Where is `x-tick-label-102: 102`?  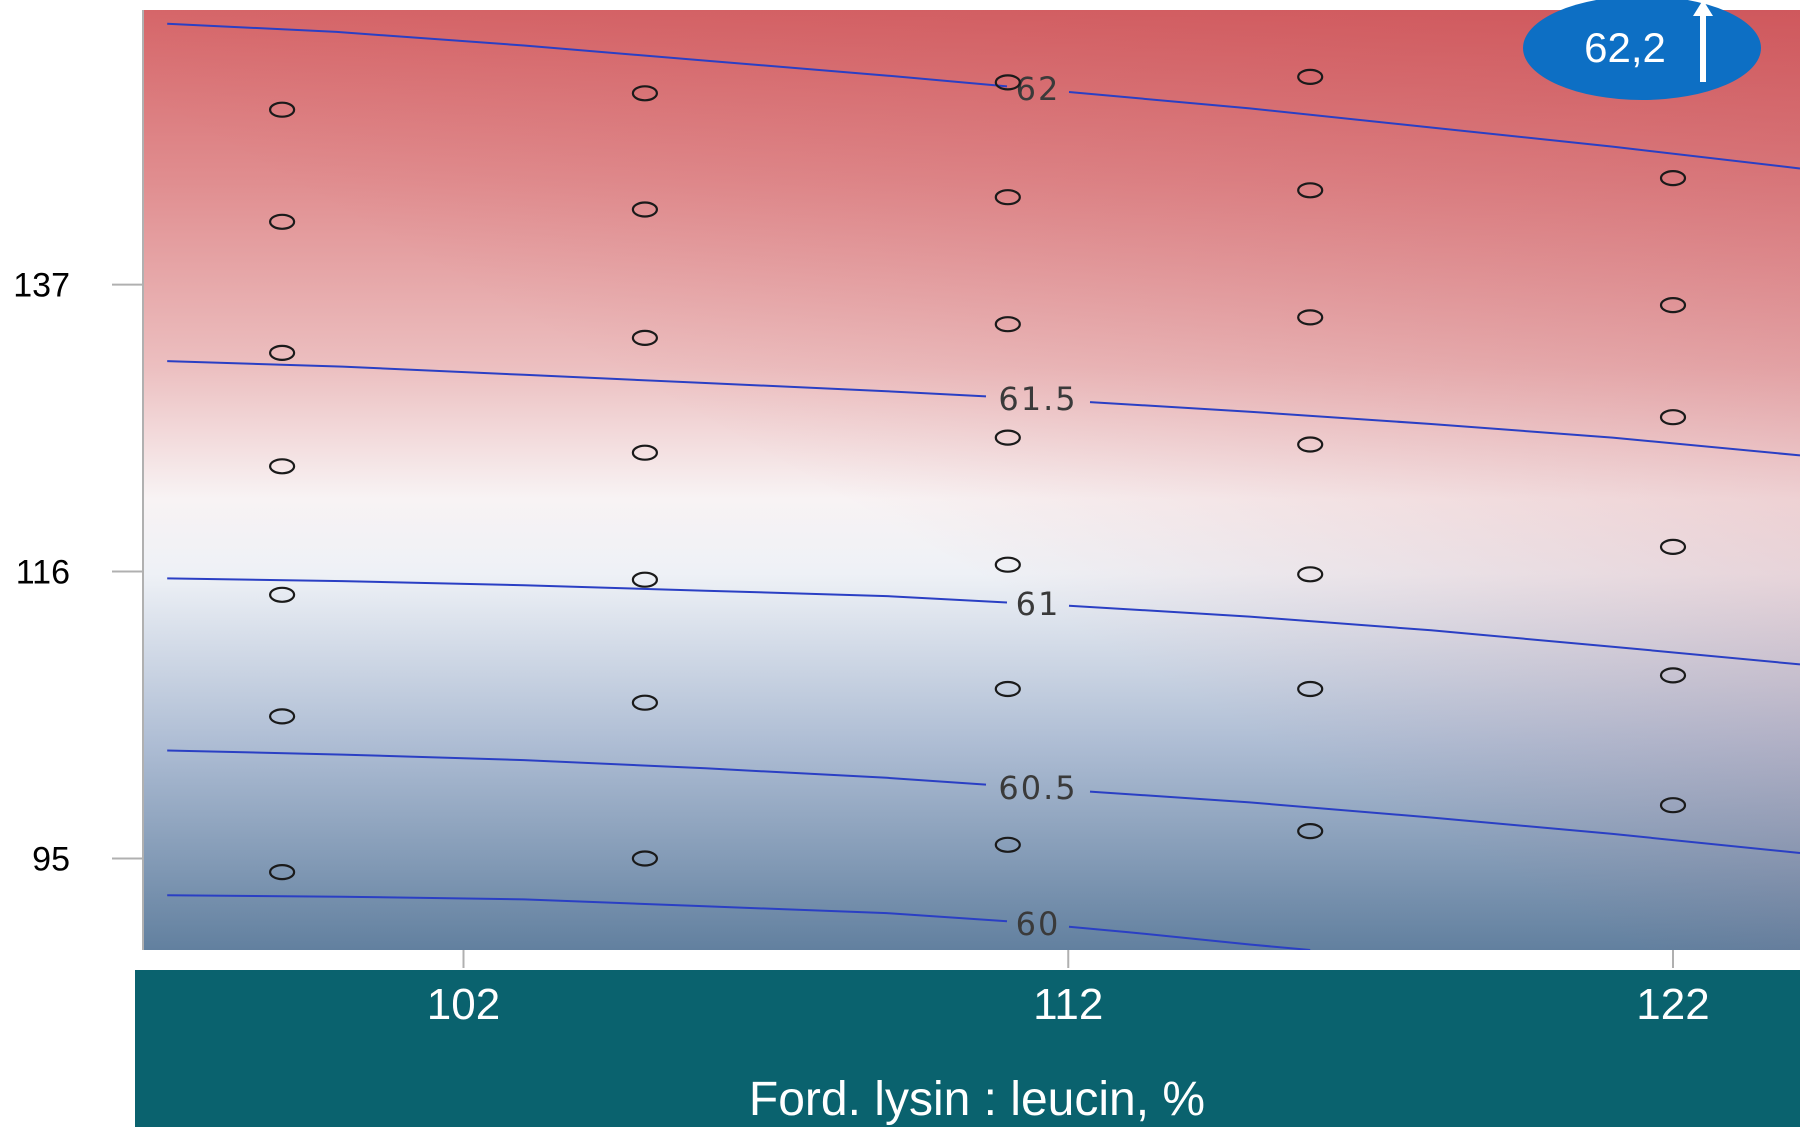
x-tick-label-102: 102 is located at coordinates (463, 1004).